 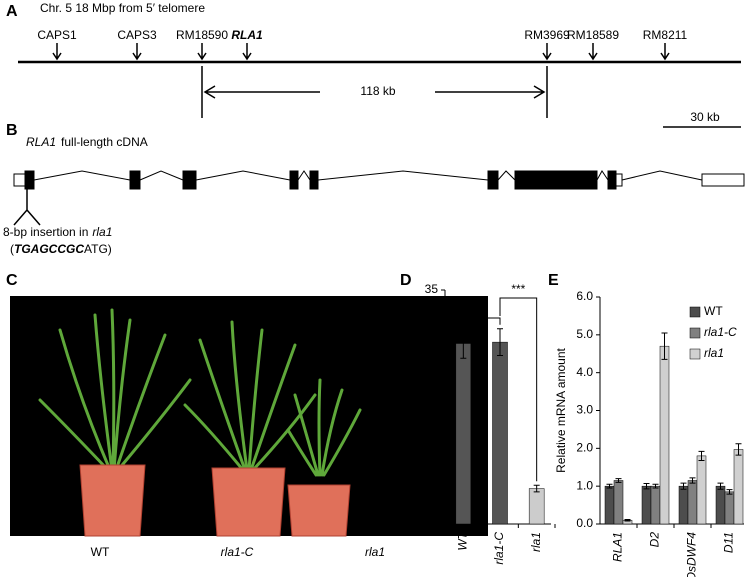 I want to click on seq-prefix: (, so click(x=12, y=249).